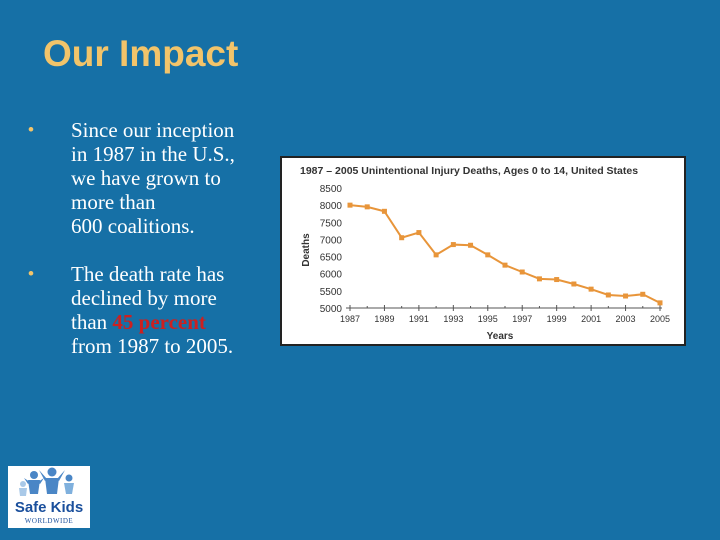 Image resolution: width=720 pixels, height=540 pixels. I want to click on logo-text: Safe Kids, so click(49, 507).